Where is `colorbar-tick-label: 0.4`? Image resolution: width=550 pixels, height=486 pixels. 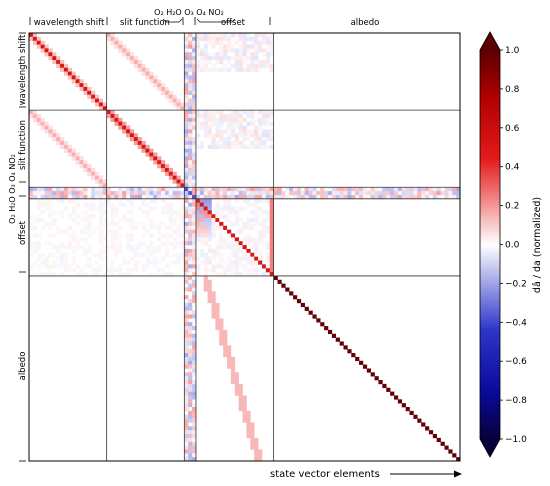
colorbar-tick-label: 0.4 is located at coordinates (512, 168).